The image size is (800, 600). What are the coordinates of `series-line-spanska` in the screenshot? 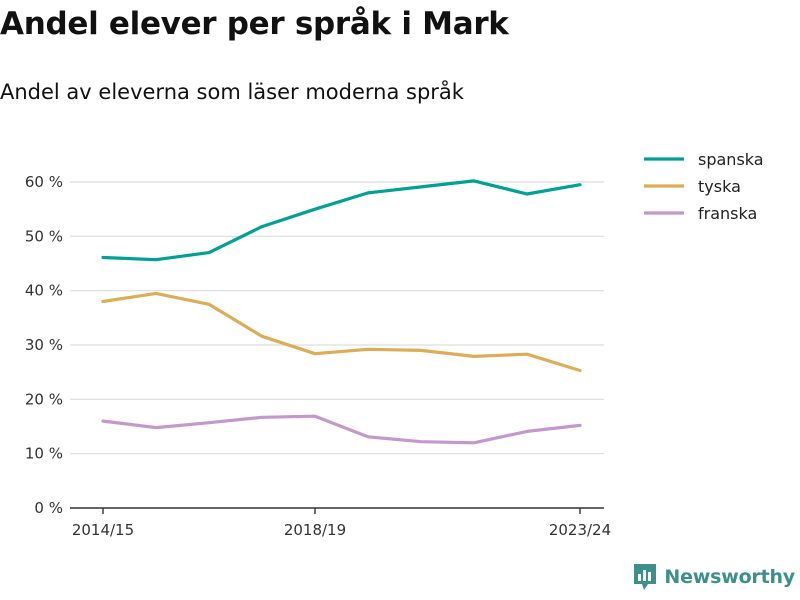 It's located at (341, 220).